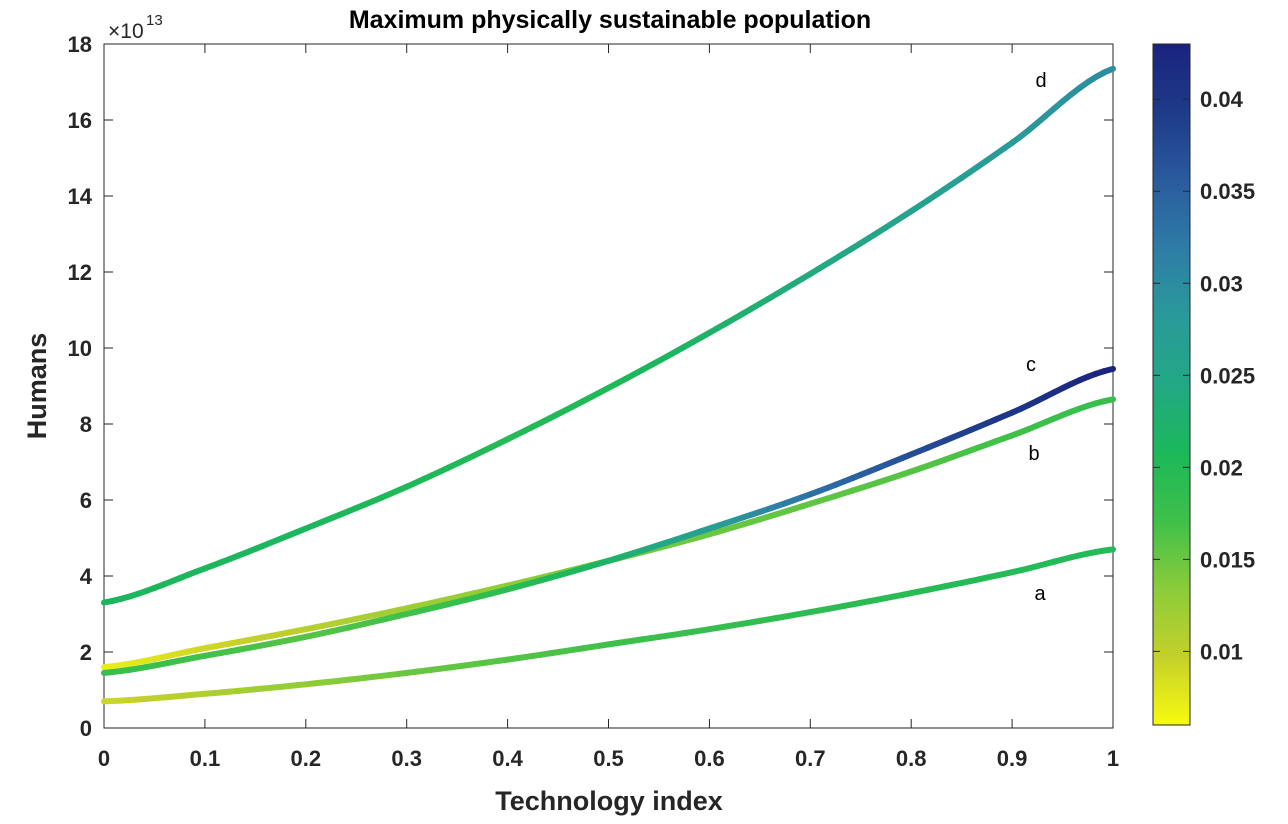 This screenshot has height=824, width=1288. I want to click on colorbar-tick-label: 0.035, so click(1227, 191).